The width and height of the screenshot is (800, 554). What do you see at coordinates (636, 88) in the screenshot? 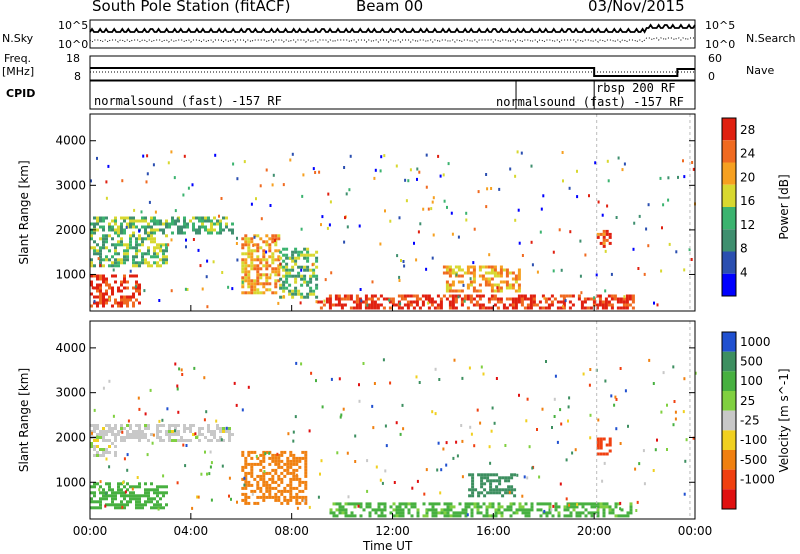
I see `cpid-segment-3: rbsp 200 RF` at bounding box center [636, 88].